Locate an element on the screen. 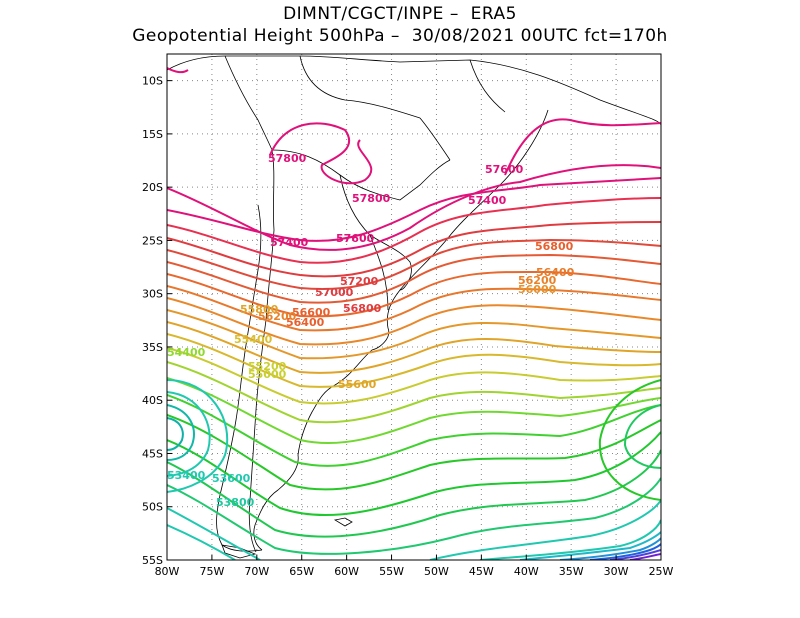  y-tick-label: 35S is located at coordinates (152, 347).